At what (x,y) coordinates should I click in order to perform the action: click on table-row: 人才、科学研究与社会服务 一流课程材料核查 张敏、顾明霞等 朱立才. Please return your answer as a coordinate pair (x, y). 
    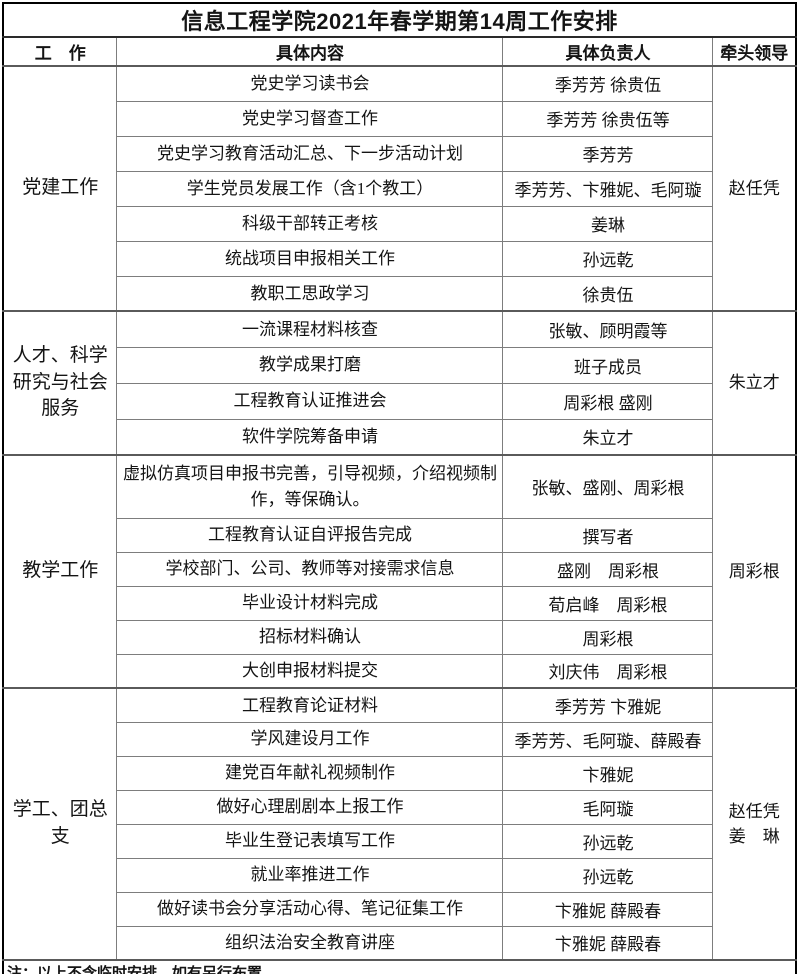
    Looking at the image, I should click on (399, 383).